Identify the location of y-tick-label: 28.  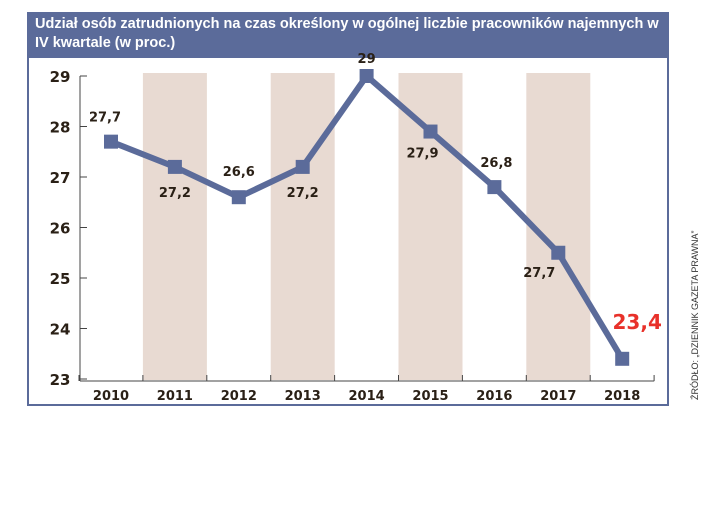
(60, 128).